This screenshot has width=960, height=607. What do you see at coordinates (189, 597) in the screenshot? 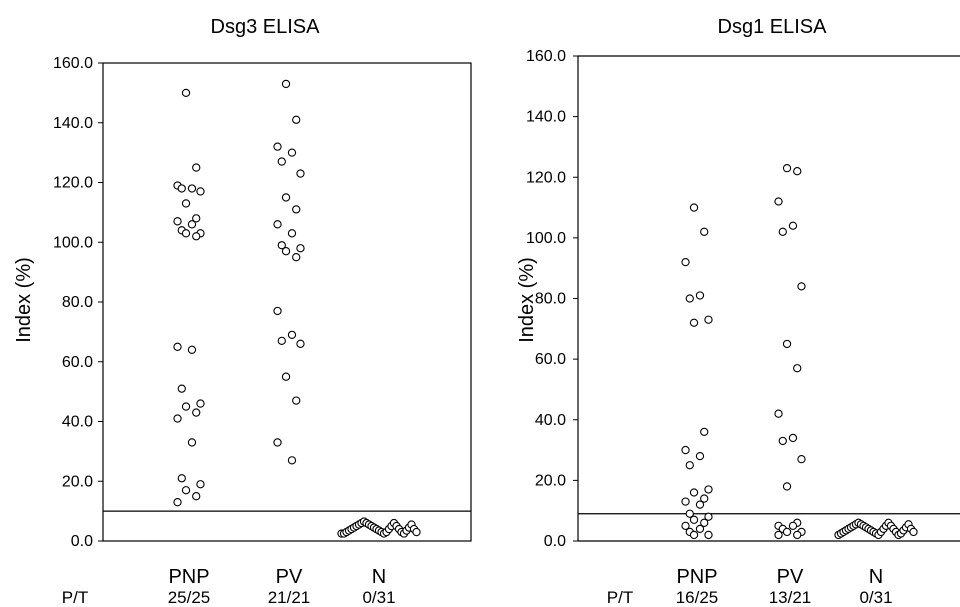
I see `panel1-ratio-label: 25/25` at bounding box center [189, 597].